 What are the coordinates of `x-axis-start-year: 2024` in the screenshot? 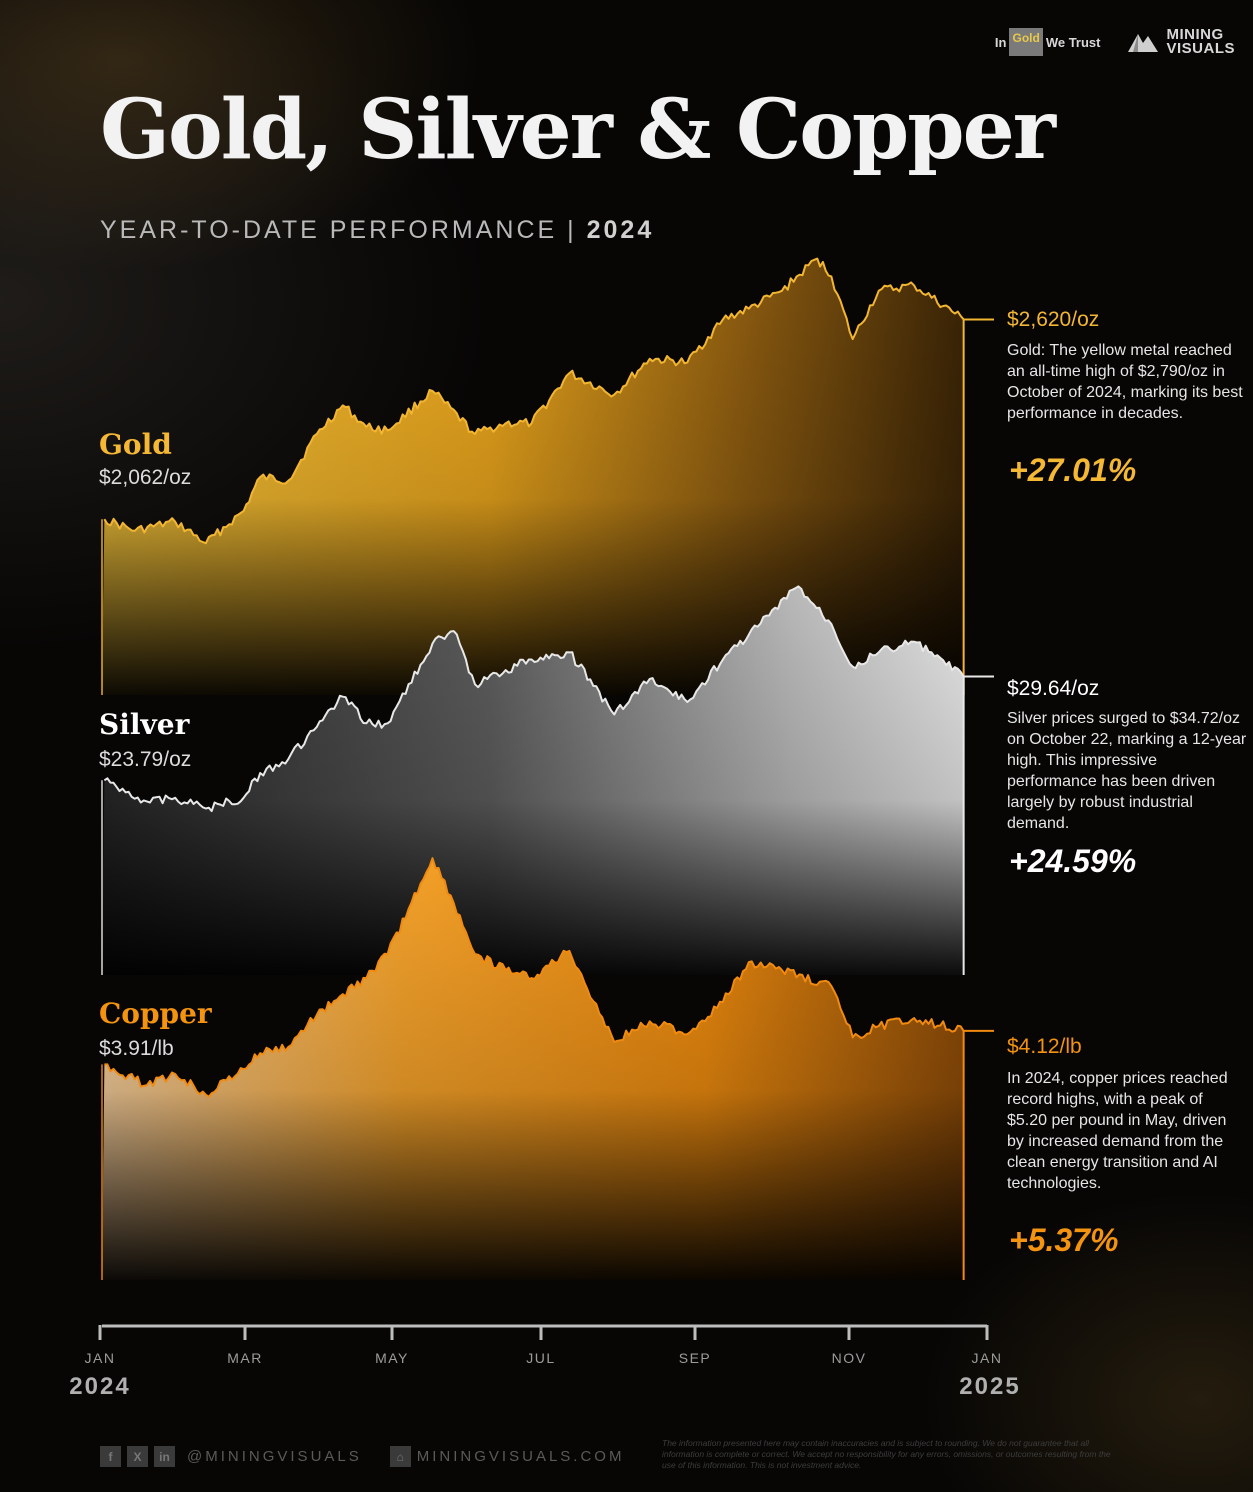 It's located at (99, 1386).